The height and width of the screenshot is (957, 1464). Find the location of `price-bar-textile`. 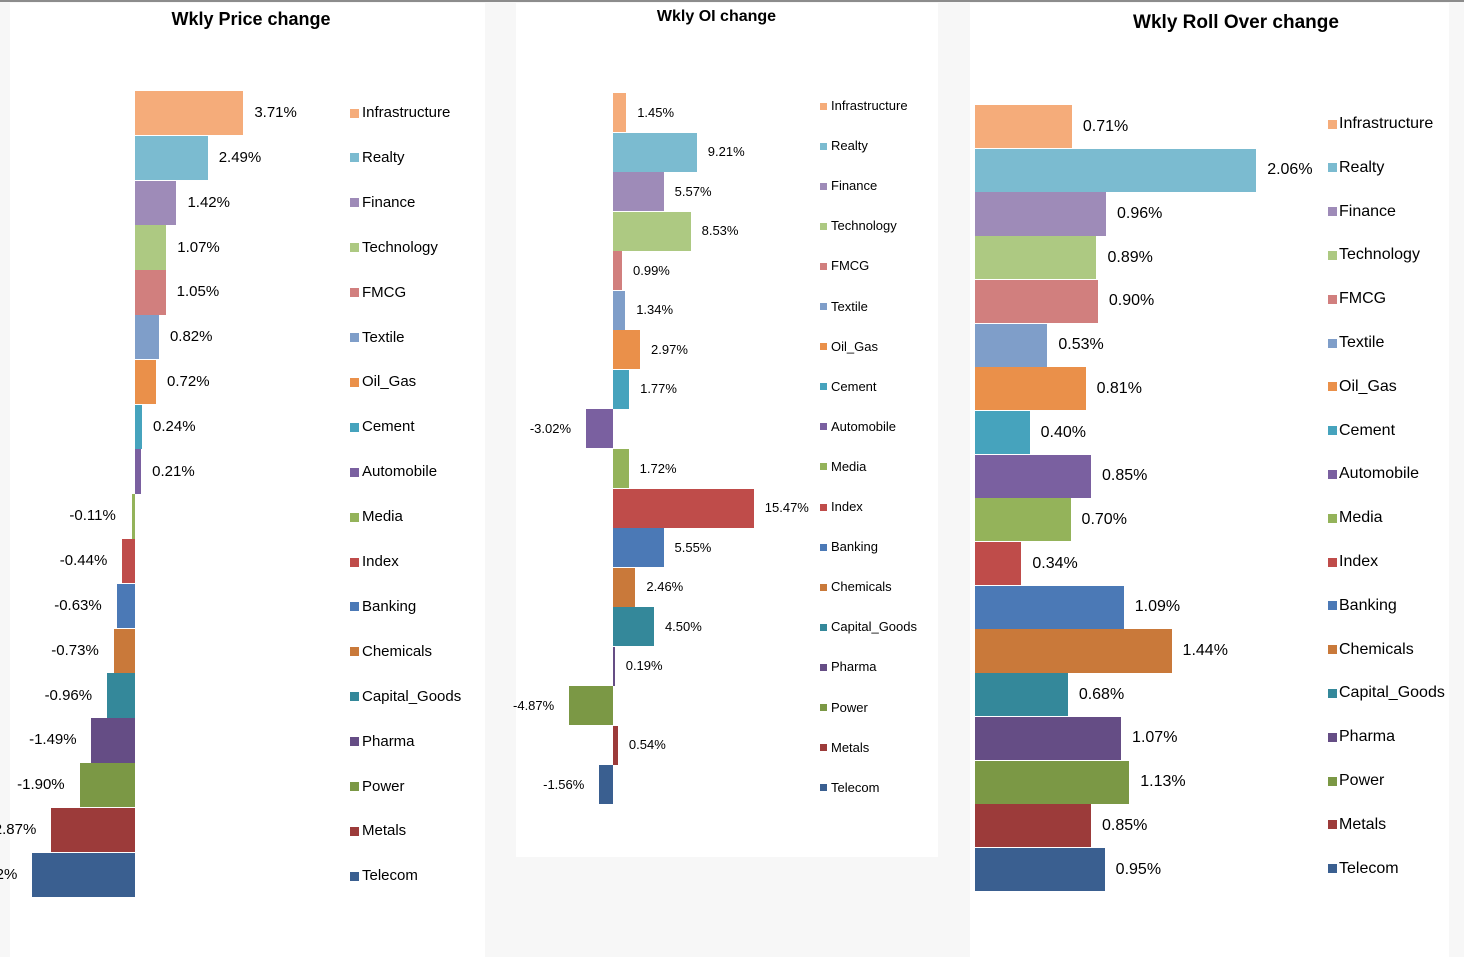

price-bar-textile is located at coordinates (147, 337).